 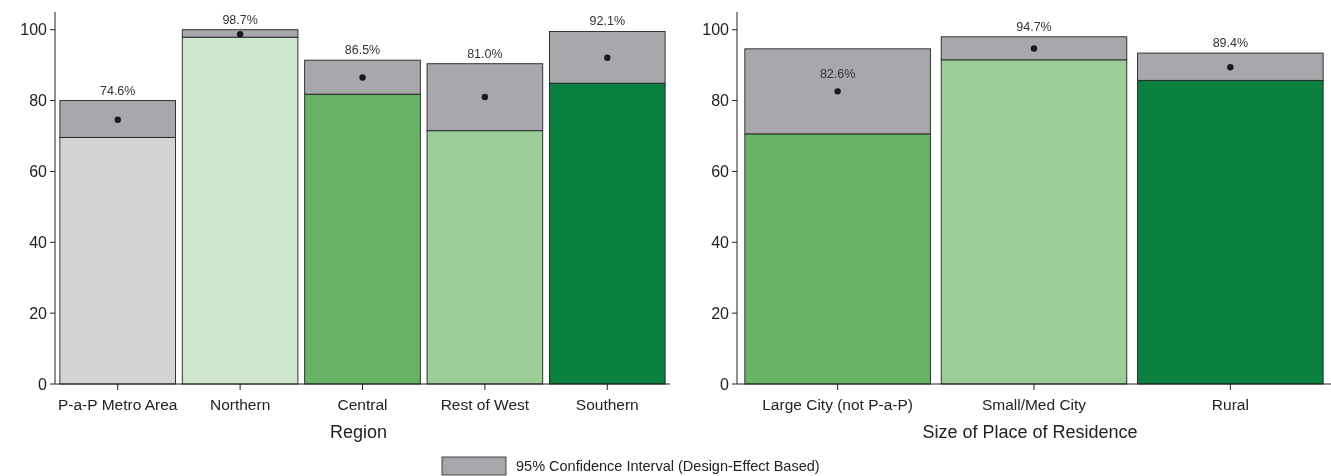 What do you see at coordinates (485, 53) in the screenshot?
I see `data-label: 81.0%` at bounding box center [485, 53].